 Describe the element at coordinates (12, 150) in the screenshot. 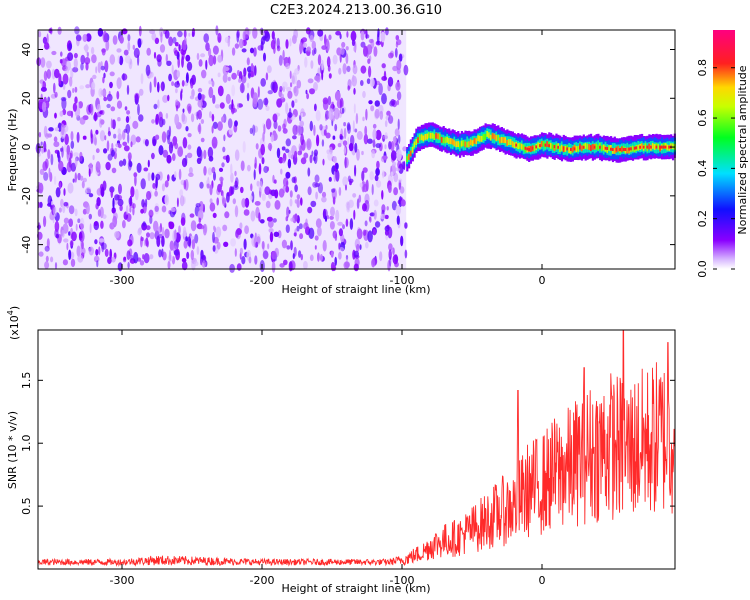

I see `top-y-axis-label: Frequency (Hz)` at that location.